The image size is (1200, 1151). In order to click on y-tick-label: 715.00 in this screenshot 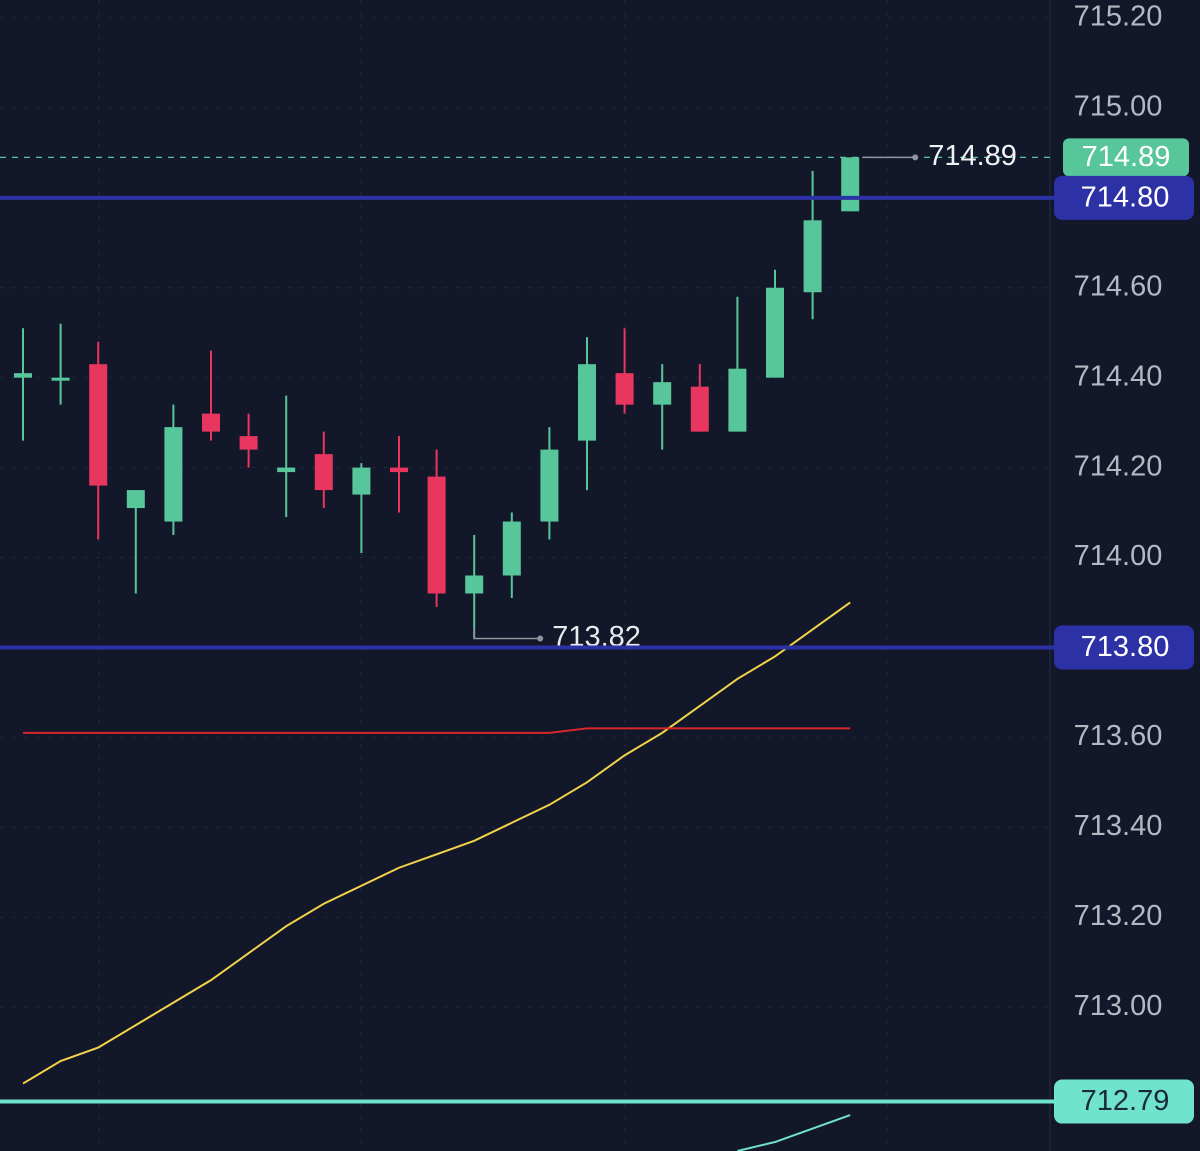, I will do `click(1118, 107)`.